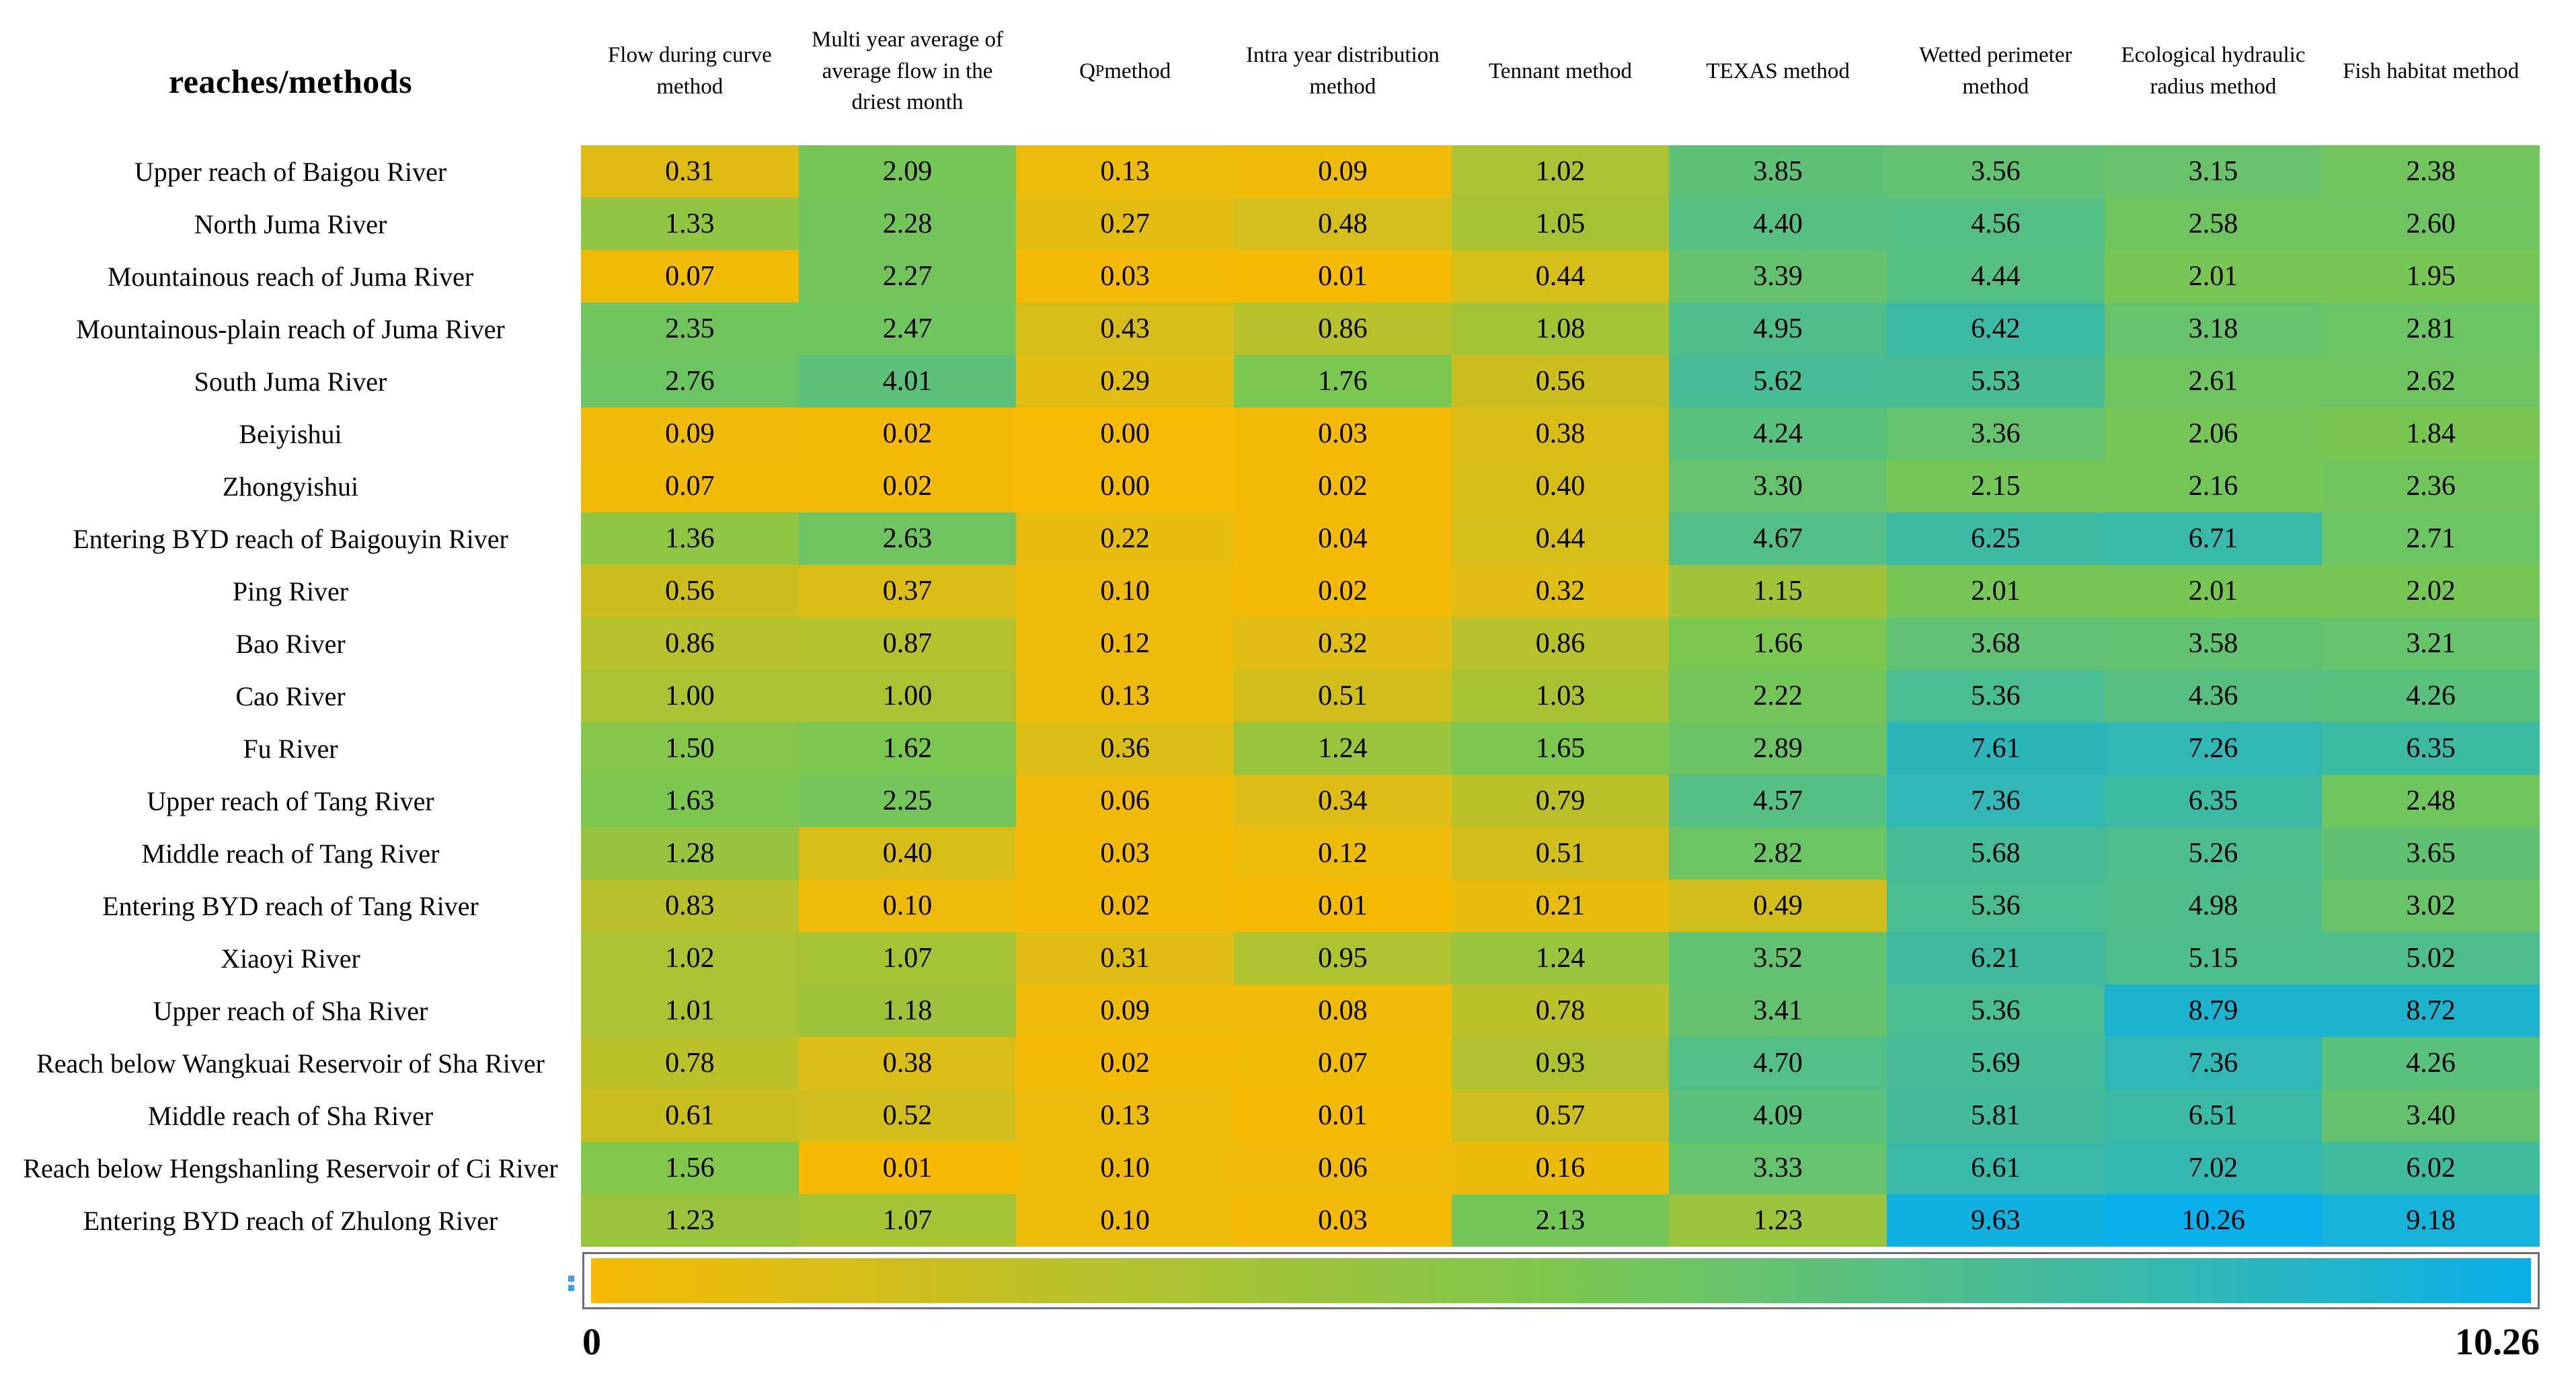 This screenshot has height=1396, width=2576. Describe the element at coordinates (1125, 224) in the screenshot. I see `heatmap-cell: 0.27` at that location.